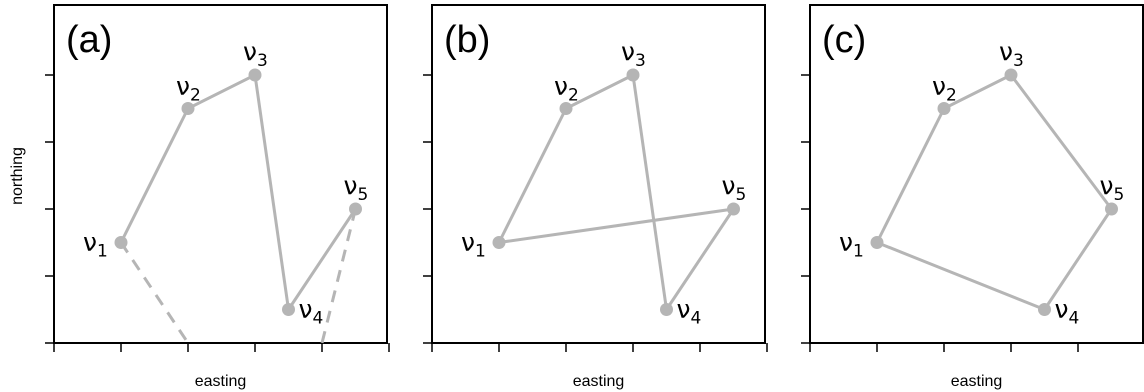  What do you see at coordinates (844, 40) in the screenshot?
I see `panel-label: (c)` at bounding box center [844, 40].